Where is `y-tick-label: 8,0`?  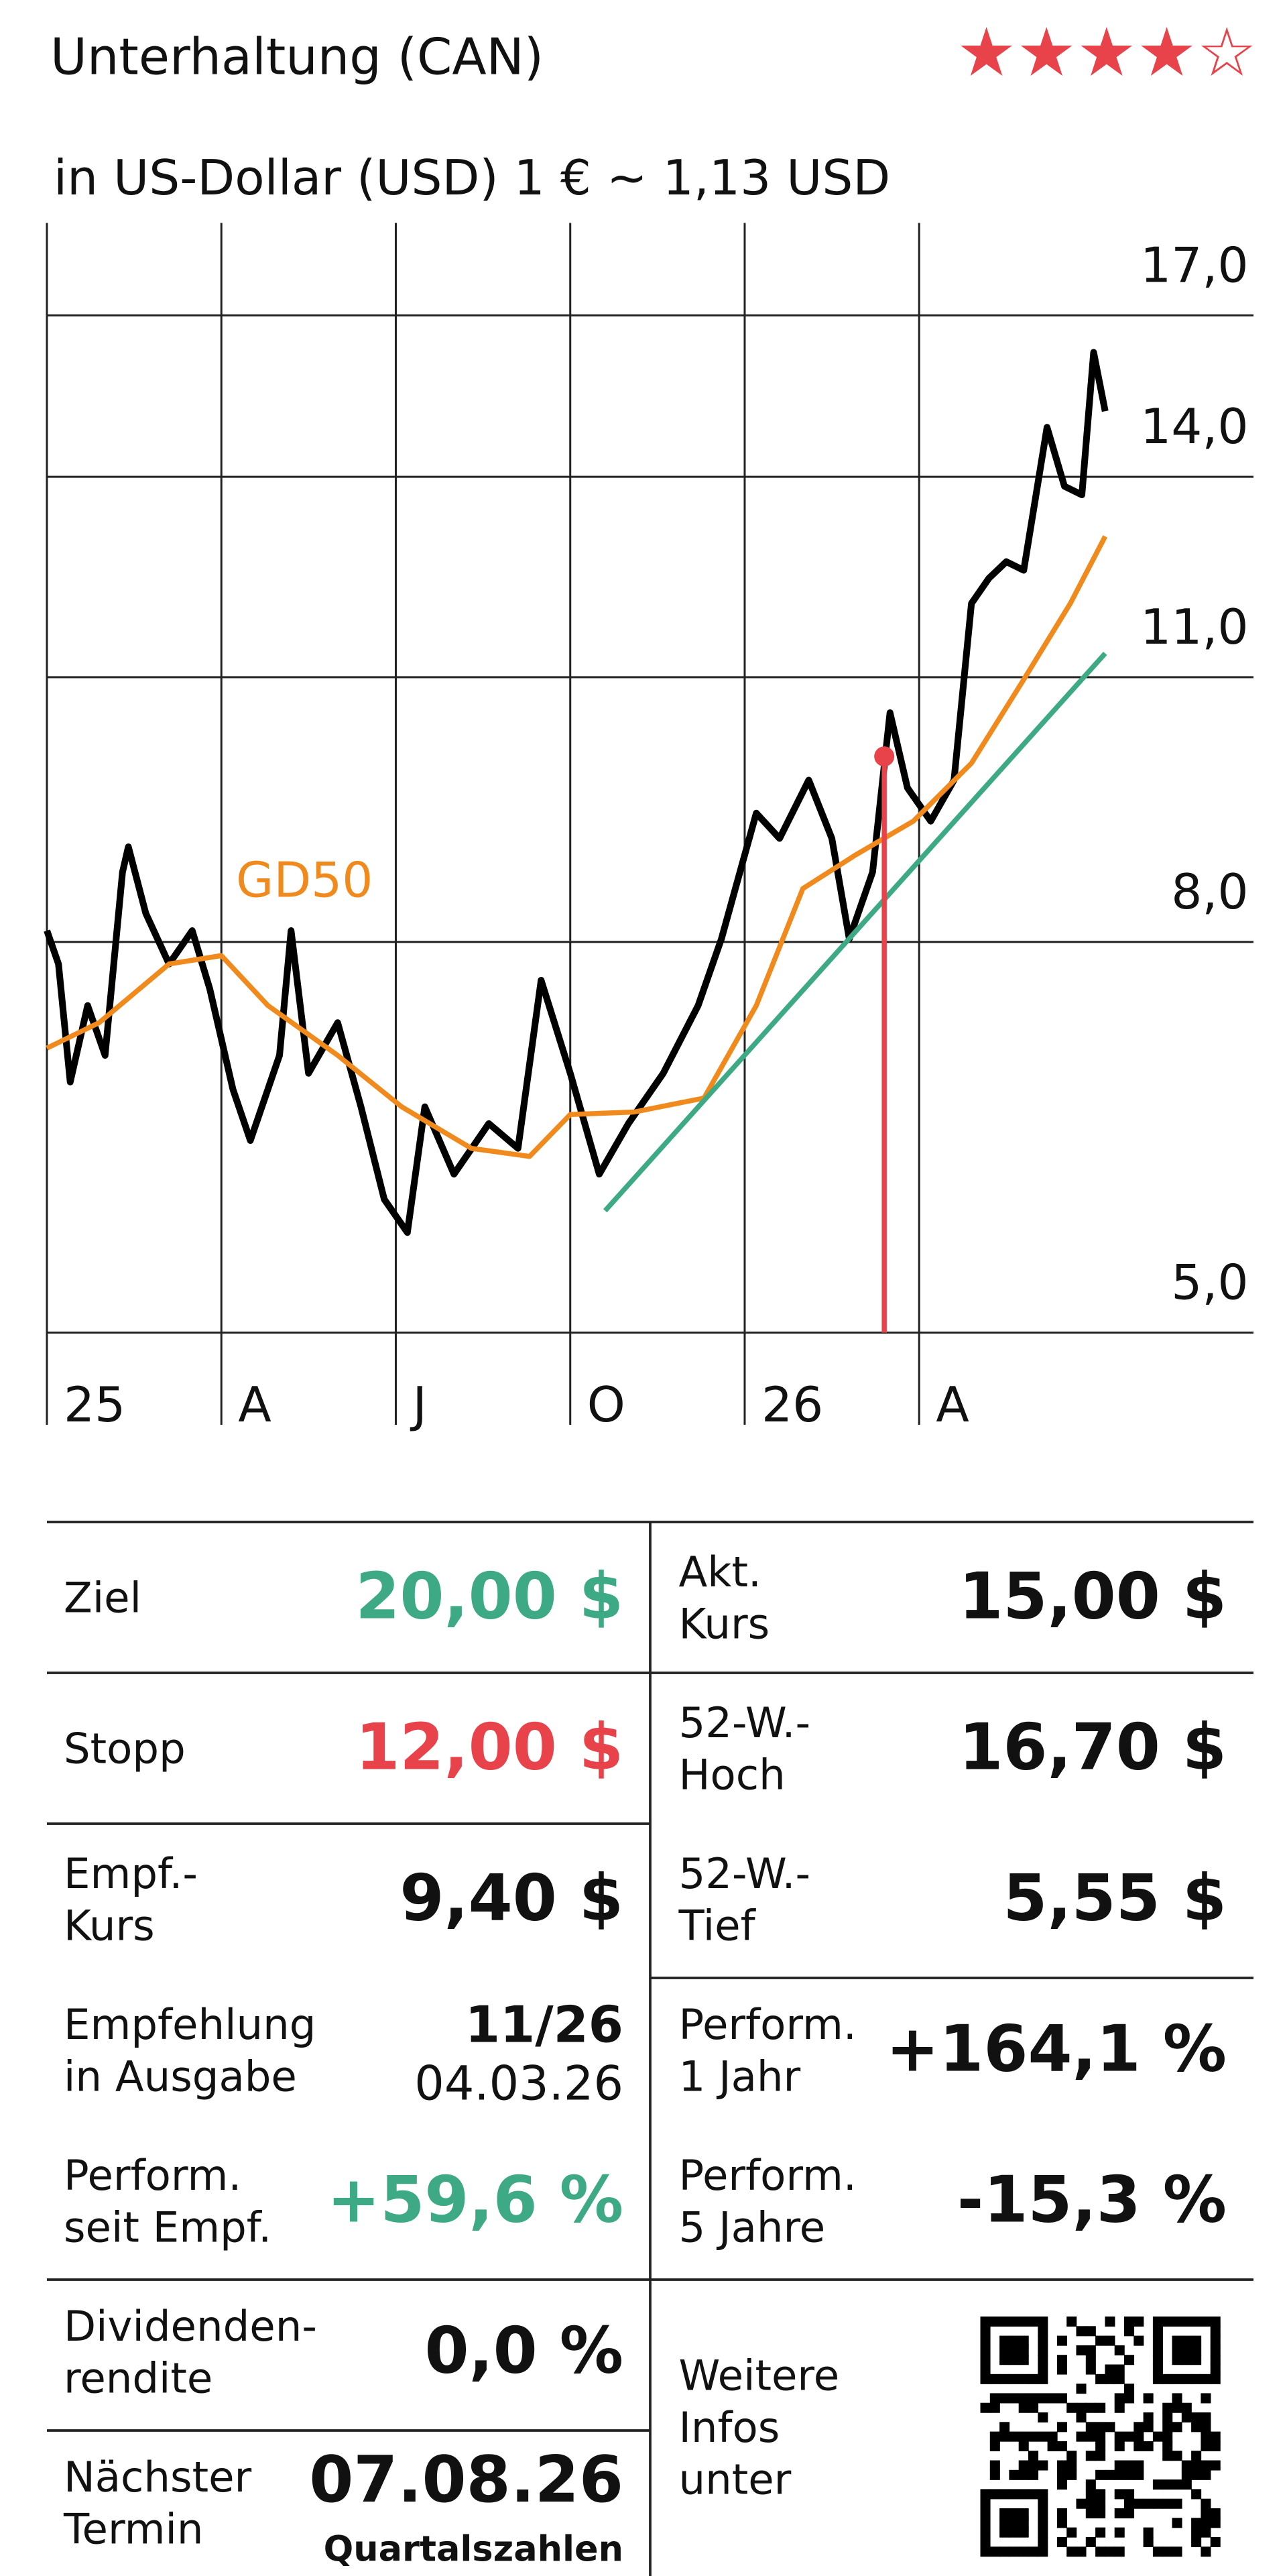 y-tick-label: 8,0 is located at coordinates (1209, 892).